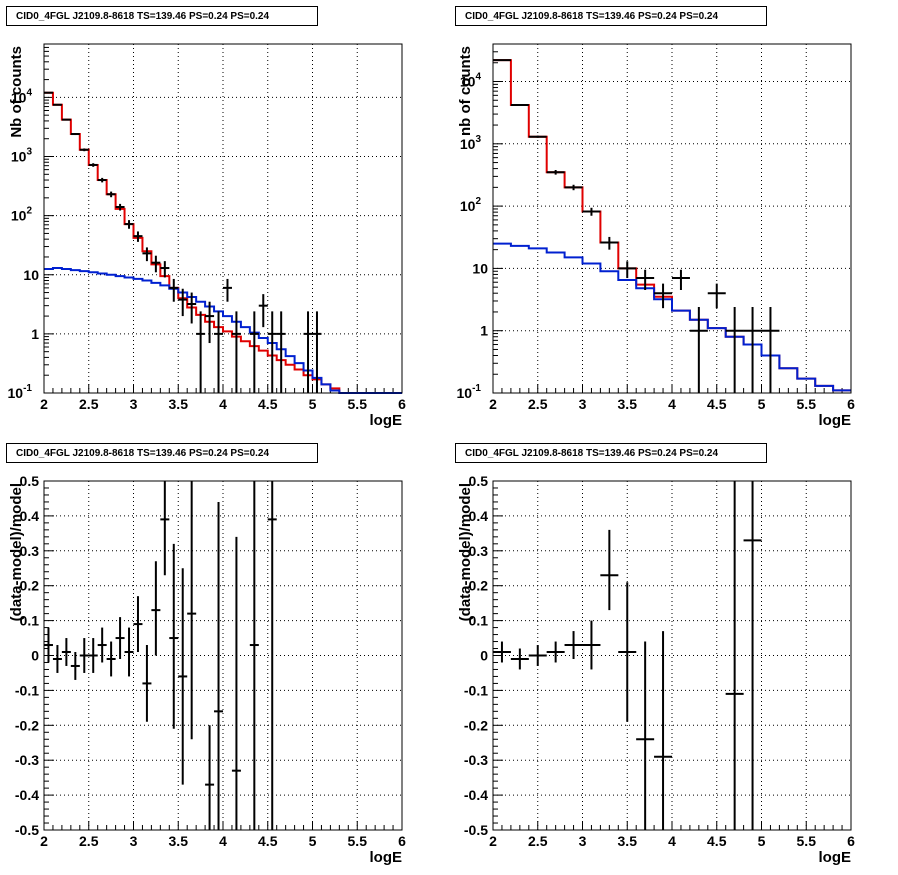 This screenshot has width=898, height=875. What do you see at coordinates (480, 268) in the screenshot?
I see `y-tick-label: 10` at bounding box center [480, 268].